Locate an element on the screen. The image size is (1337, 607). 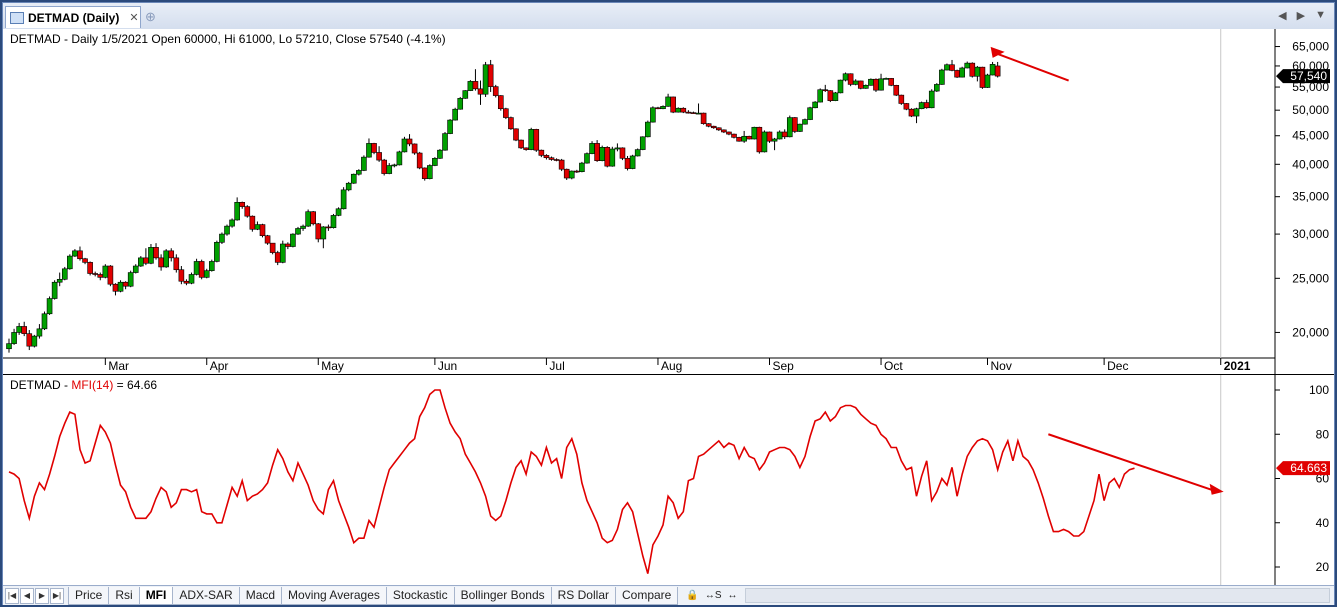
panel-divider is located at coordinates (668, 374).